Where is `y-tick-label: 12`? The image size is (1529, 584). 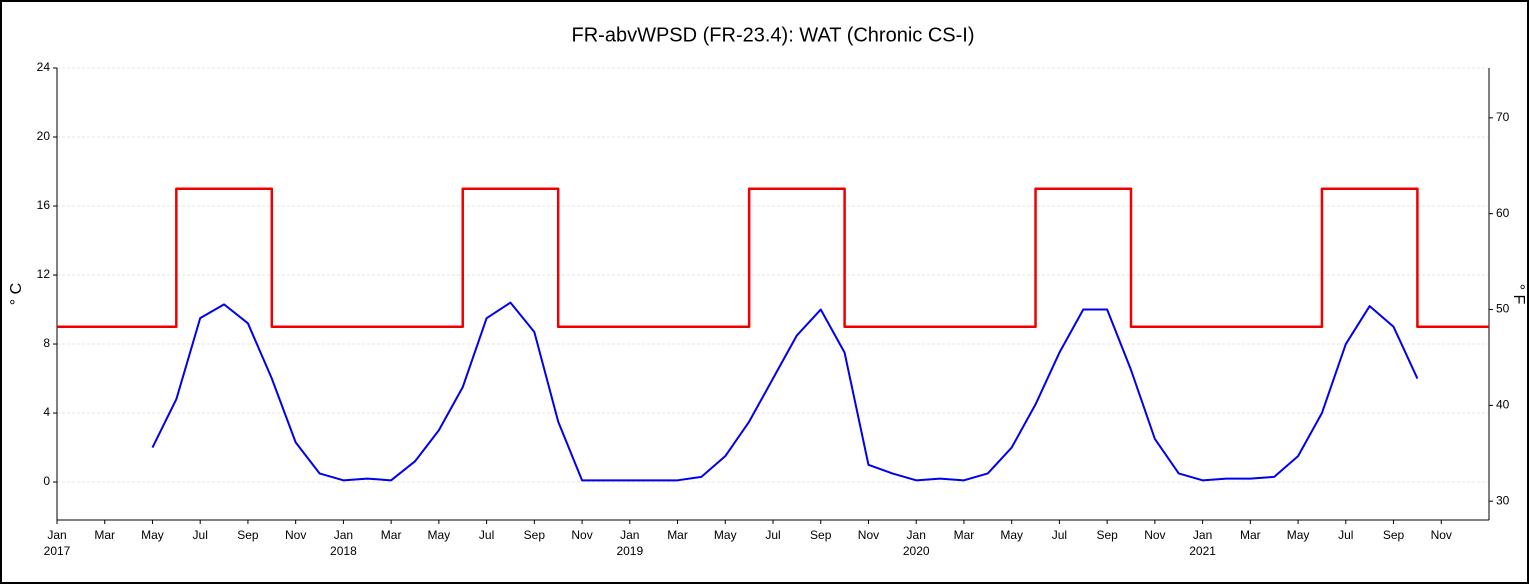
y-tick-label: 12 is located at coordinates (44, 274).